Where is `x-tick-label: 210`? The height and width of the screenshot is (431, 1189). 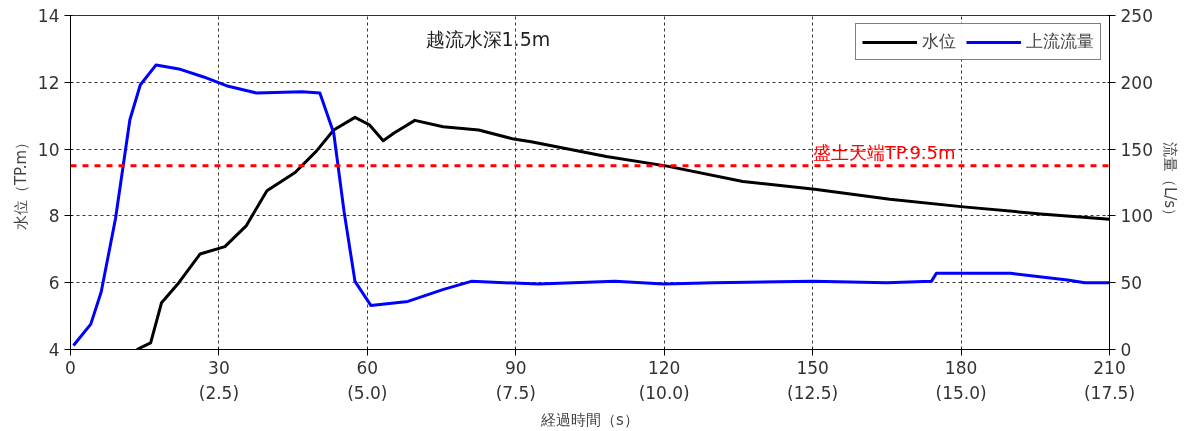 x-tick-label: 210 is located at coordinates (1109, 367).